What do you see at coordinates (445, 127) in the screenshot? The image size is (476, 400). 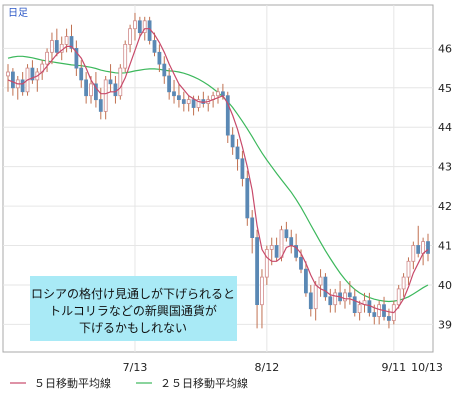 I see `y-tick-label: 44` at bounding box center [445, 127].